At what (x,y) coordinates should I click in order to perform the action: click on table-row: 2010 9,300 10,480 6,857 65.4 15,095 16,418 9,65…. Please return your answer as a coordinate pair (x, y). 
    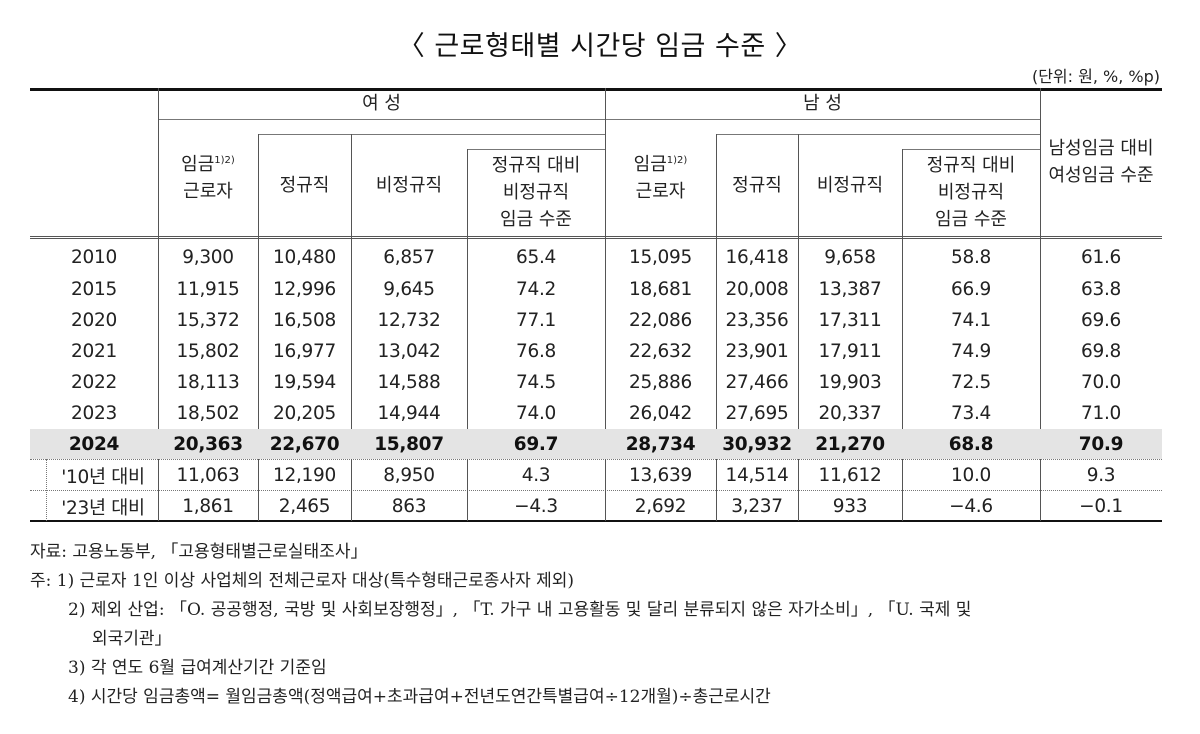
    Looking at the image, I should click on (596, 257).